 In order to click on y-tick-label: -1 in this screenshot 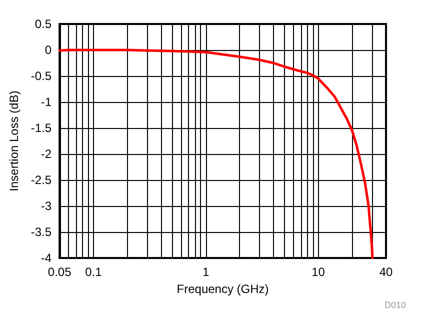, I will do `click(46, 102)`.